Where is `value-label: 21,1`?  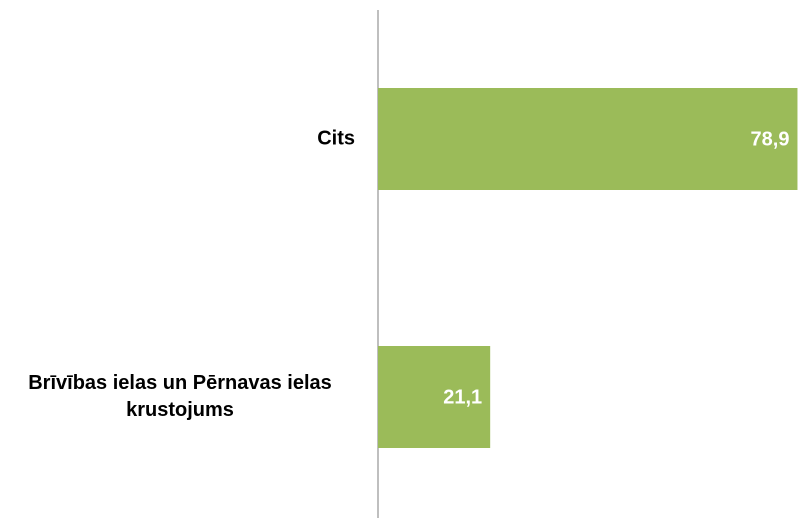
value-label: 21,1 is located at coordinates (462, 397).